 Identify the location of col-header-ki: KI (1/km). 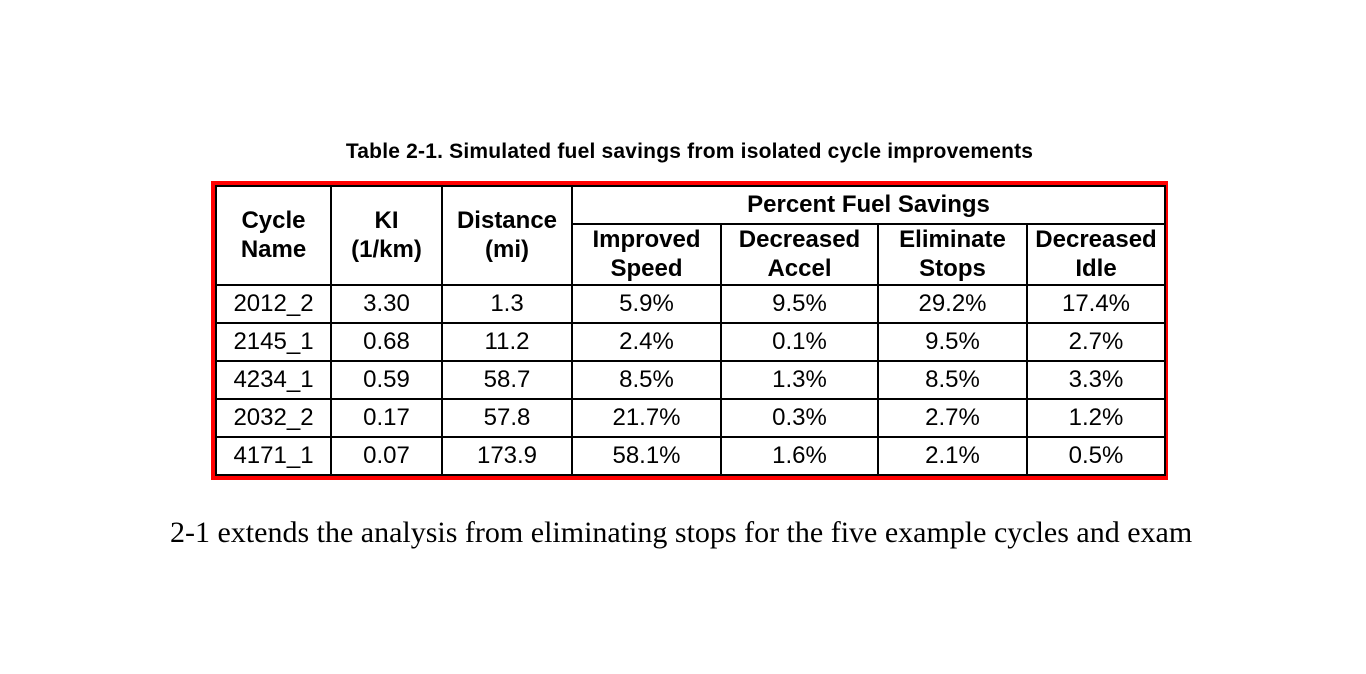
(386, 235).